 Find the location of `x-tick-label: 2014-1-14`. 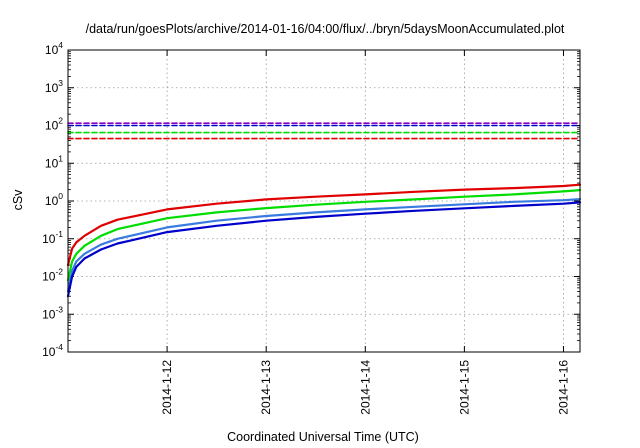

x-tick-label: 2014-1-14 is located at coordinates (365, 387).